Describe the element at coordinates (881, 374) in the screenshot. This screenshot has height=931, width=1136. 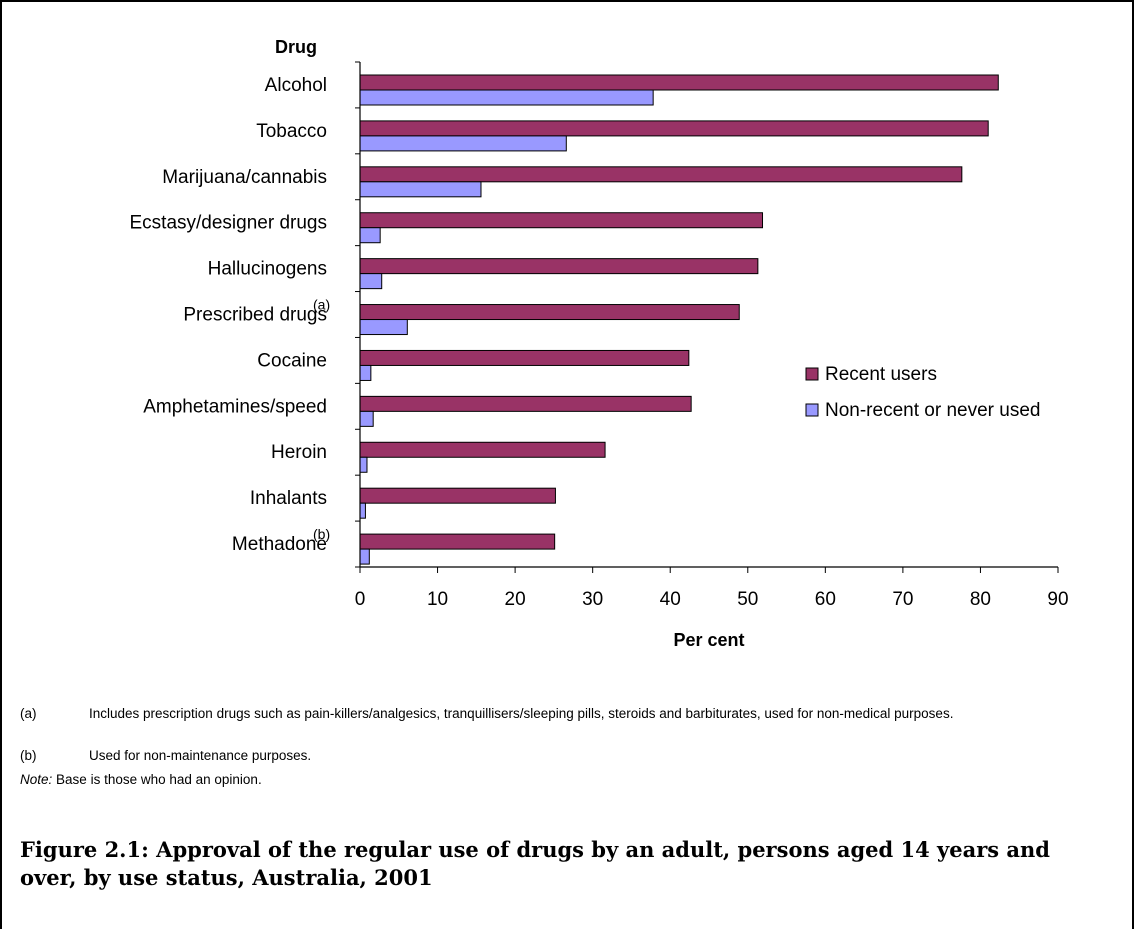
I see `legend-label: Recent users` at that location.